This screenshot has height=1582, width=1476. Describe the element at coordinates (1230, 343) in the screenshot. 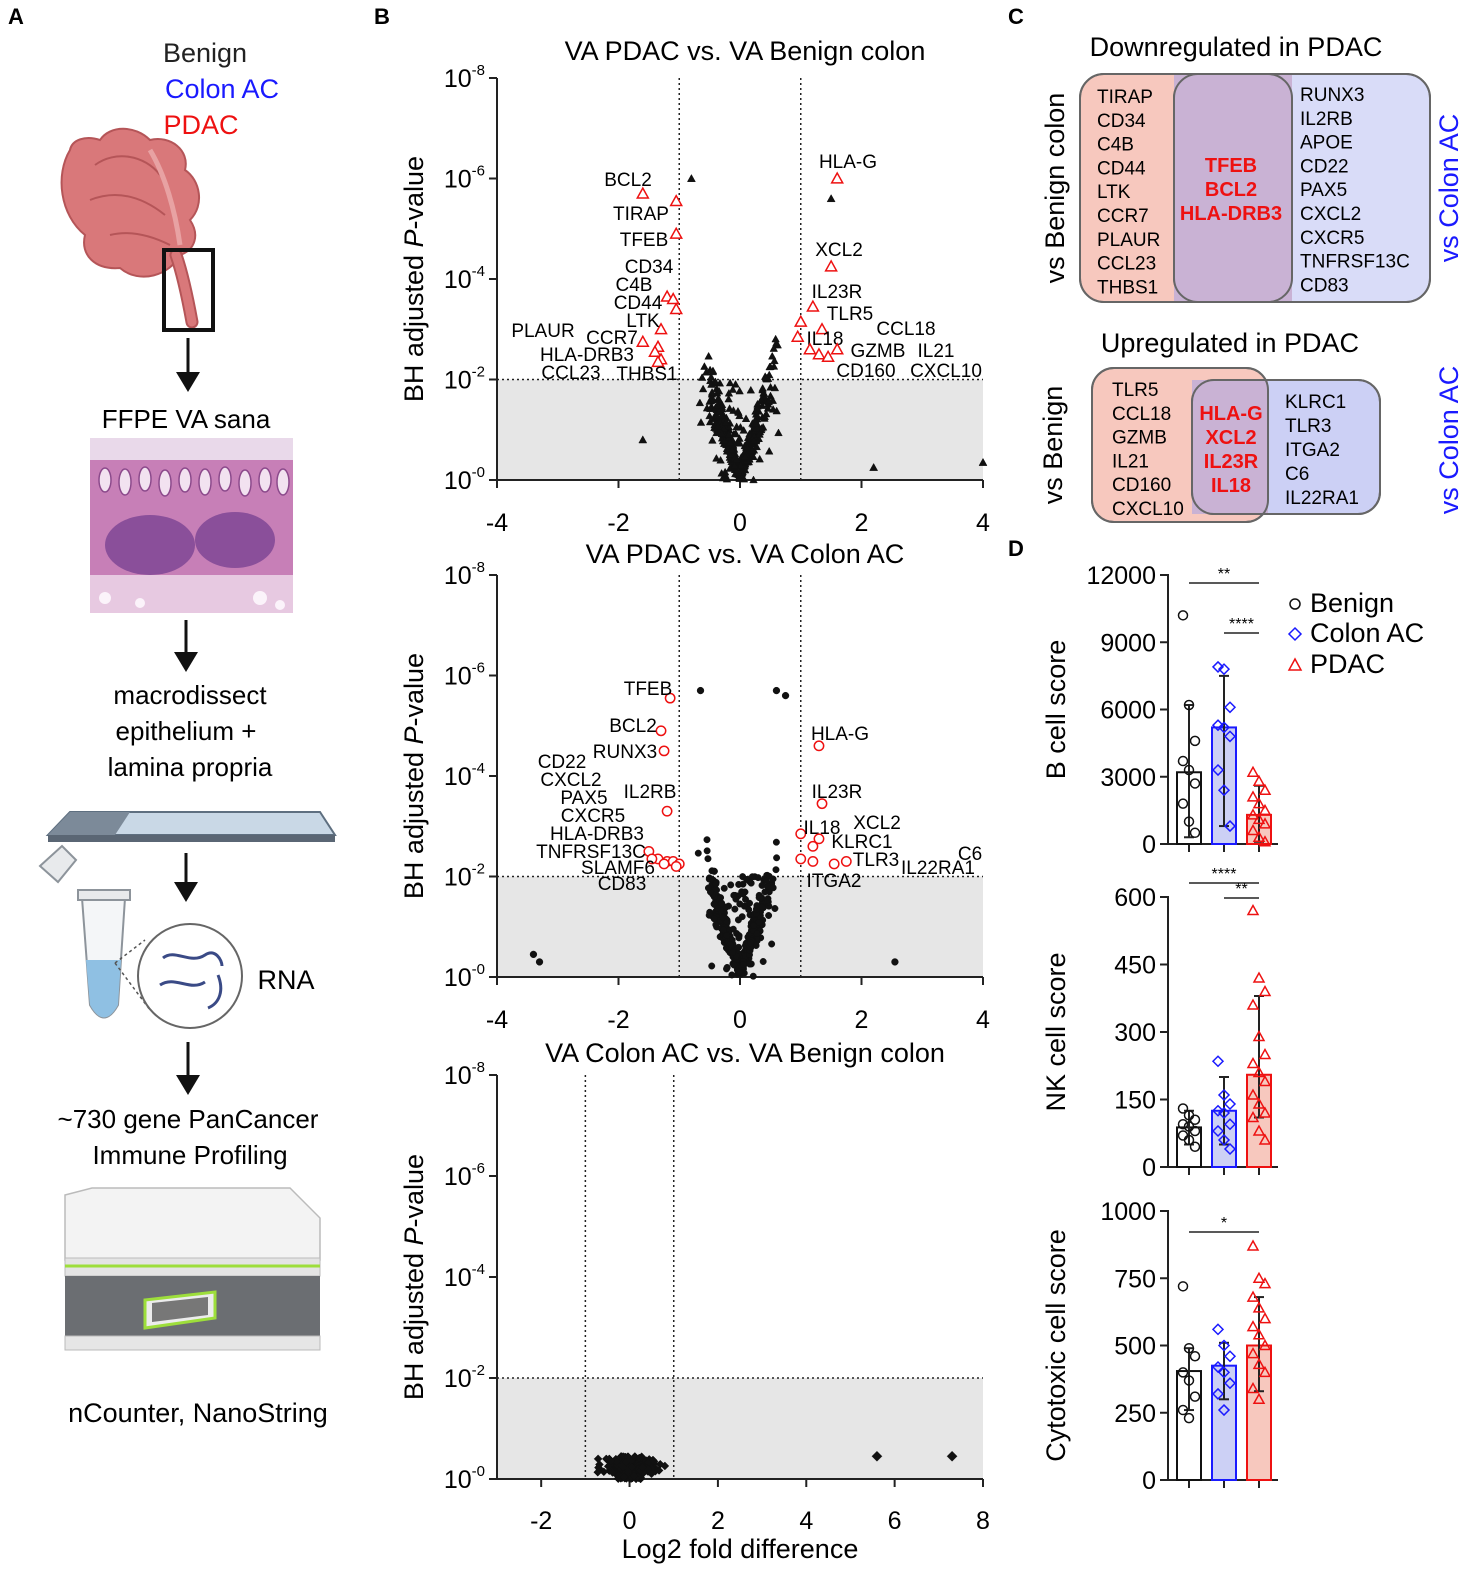

I see `venn-up-title: Upregulated in PDAC` at that location.